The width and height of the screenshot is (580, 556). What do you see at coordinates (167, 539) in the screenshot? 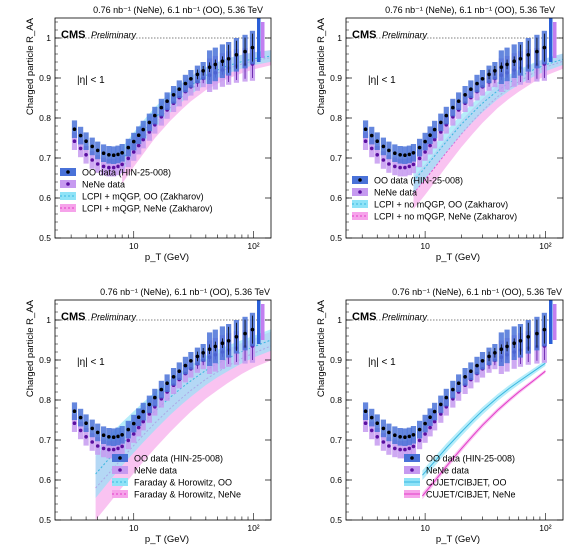
I see `x-axis-label: p_T (GeV)` at bounding box center [167, 539].